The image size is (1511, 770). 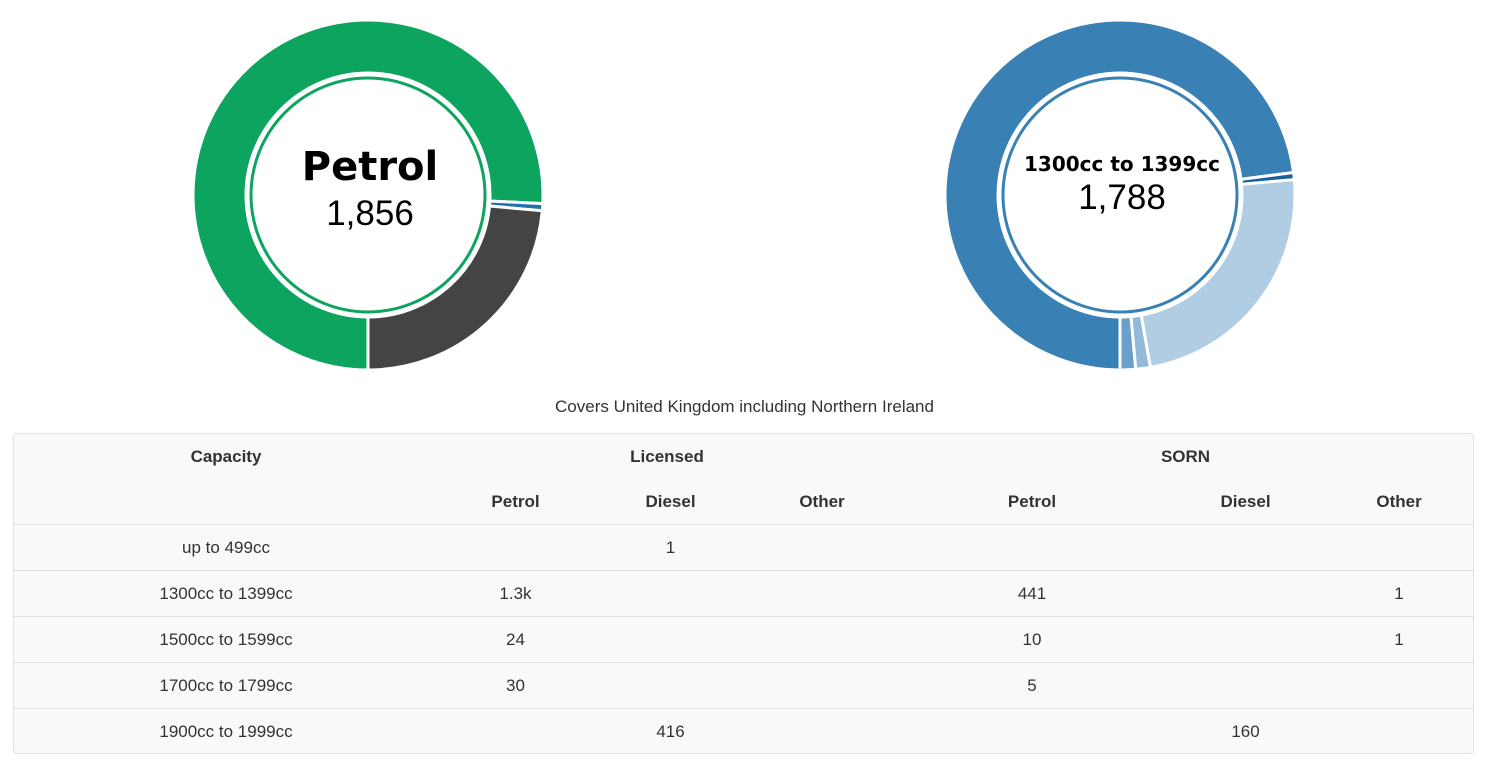 What do you see at coordinates (515, 639) in the screenshot?
I see `cell-licensed-petrol: 24` at bounding box center [515, 639].